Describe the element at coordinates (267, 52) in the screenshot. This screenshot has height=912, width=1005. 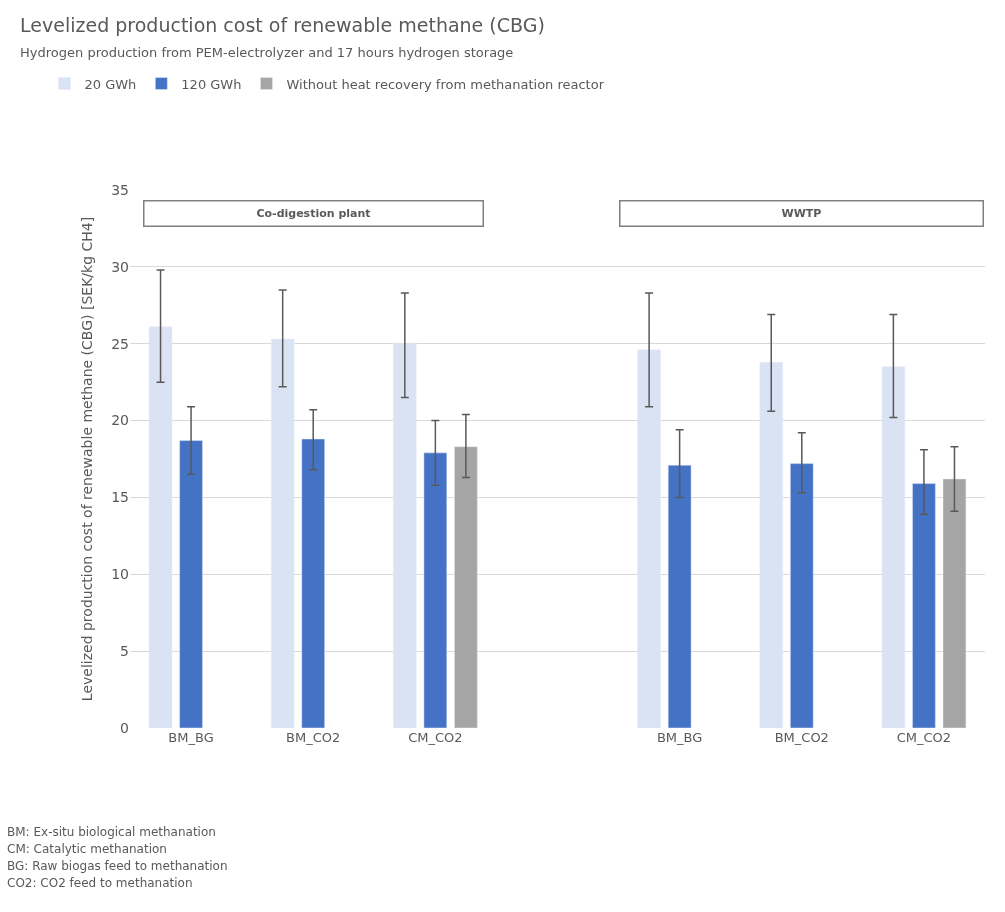
I see `chart-subtitle: Hydrogen production from PEM-electrolyzer and 17 hours hydrogen storage` at that location.